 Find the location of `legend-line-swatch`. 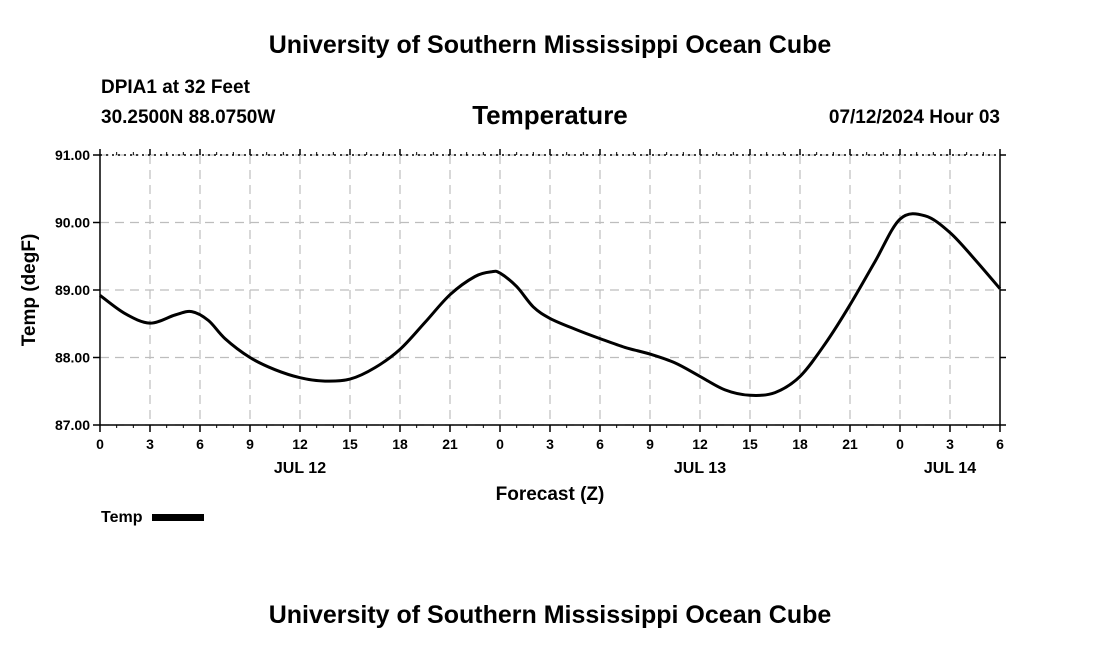

legend-line-swatch is located at coordinates (178, 518).